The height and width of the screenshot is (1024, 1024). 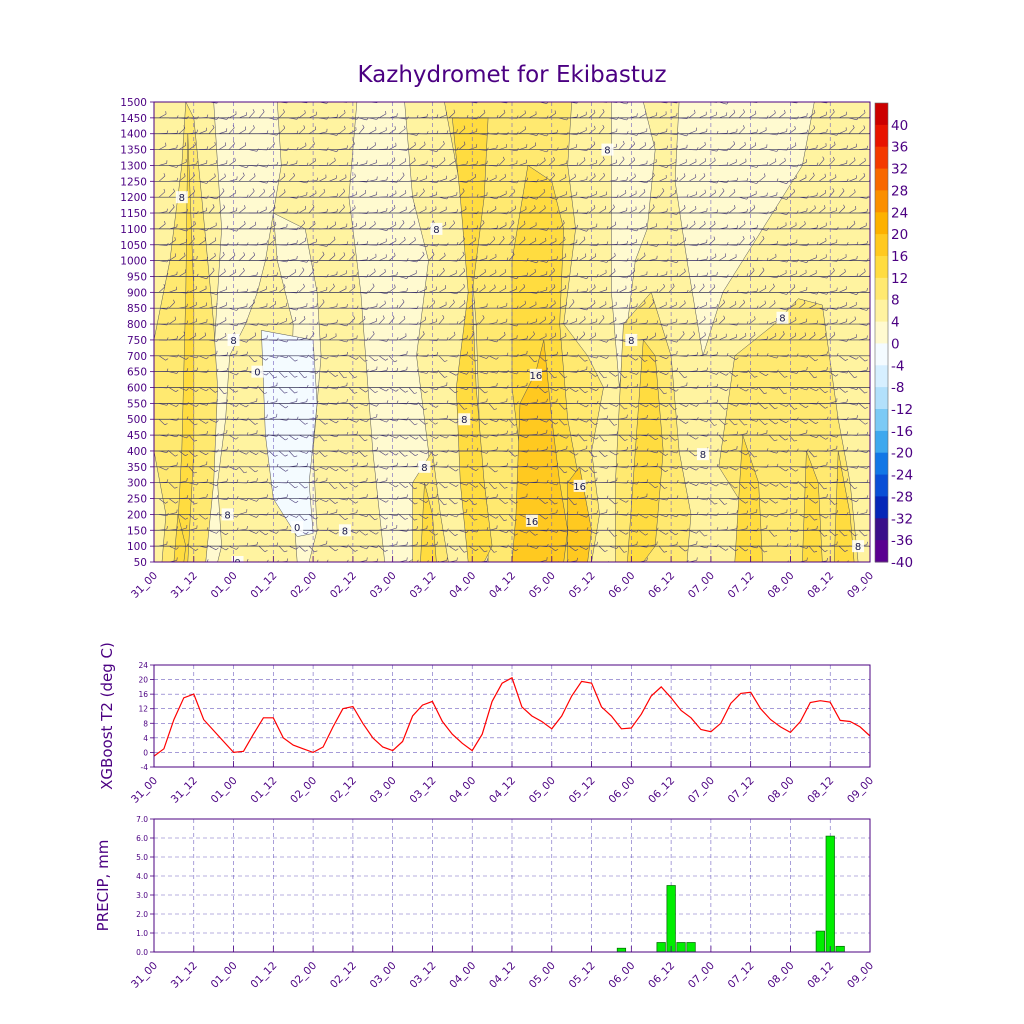 What do you see at coordinates (820, 585) in the screenshot?
I see `x-tick-label: 08_12` at bounding box center [820, 585].